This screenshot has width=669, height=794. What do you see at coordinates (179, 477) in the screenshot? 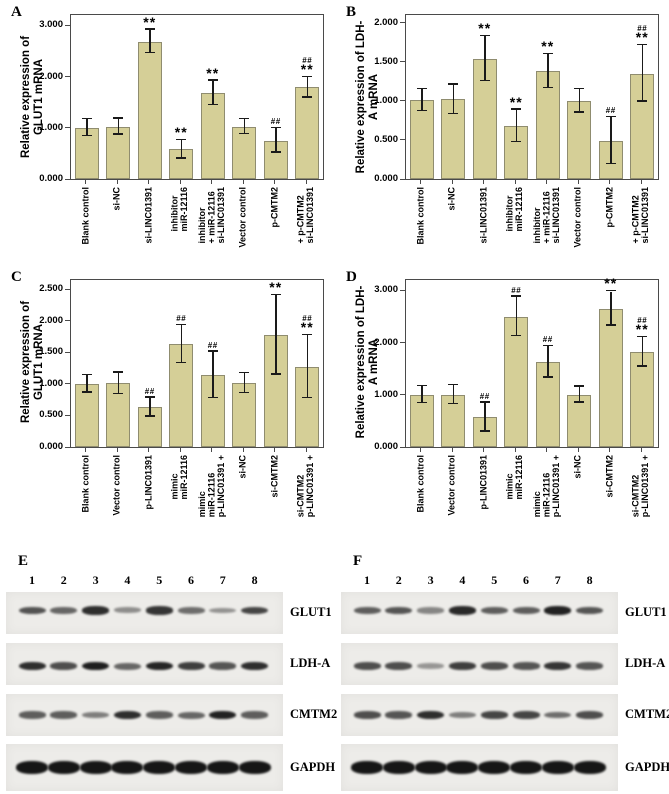
I see `x-axis-label: miR-12116 mimic` at bounding box center [179, 477].